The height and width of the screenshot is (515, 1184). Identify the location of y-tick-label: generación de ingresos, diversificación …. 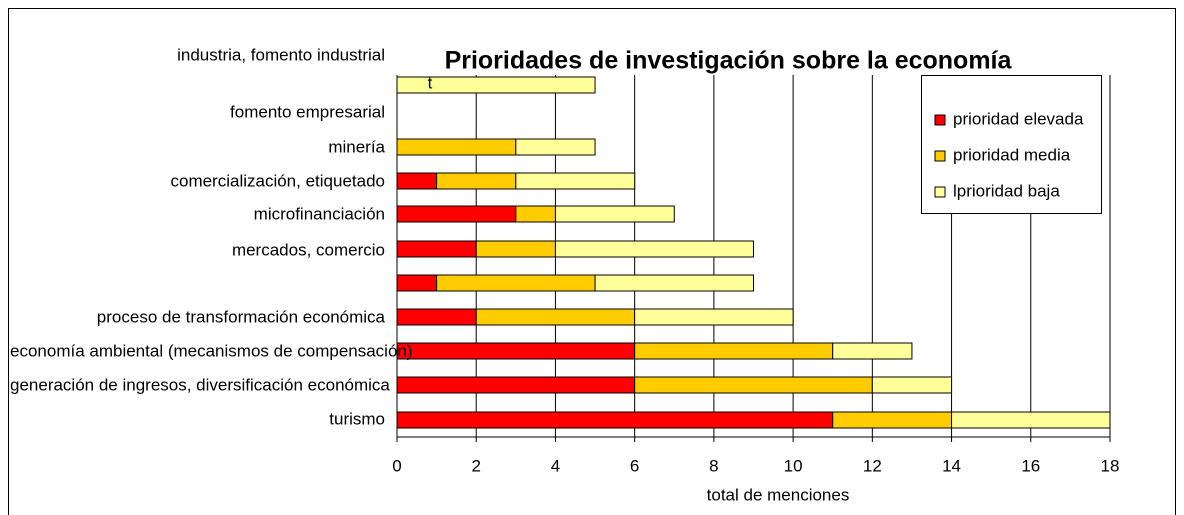
(200, 384).